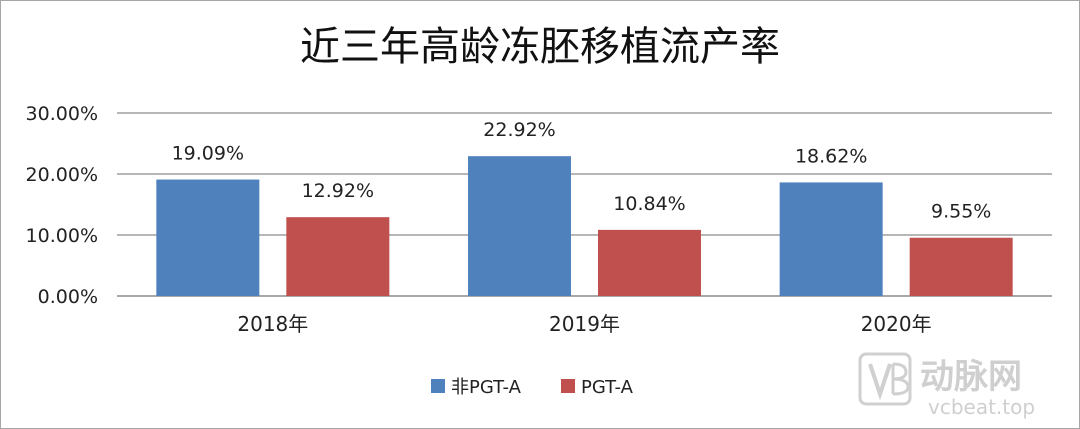 The height and width of the screenshot is (429, 1080). Describe the element at coordinates (831, 156) in the screenshot. I see `data-label: 18.62%` at that location.